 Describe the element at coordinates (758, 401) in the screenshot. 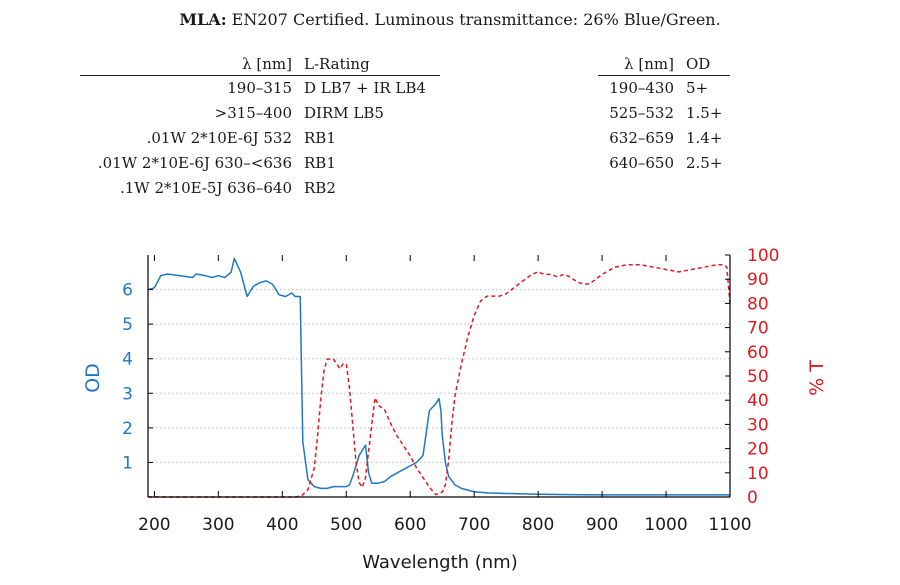

I see `y-right-tick-label: 40` at that location.